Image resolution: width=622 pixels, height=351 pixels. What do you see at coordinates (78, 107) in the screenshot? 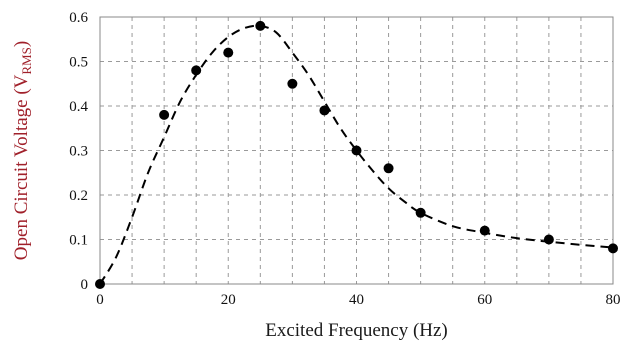
I see `y-tick-label: 0.4` at bounding box center [78, 107].